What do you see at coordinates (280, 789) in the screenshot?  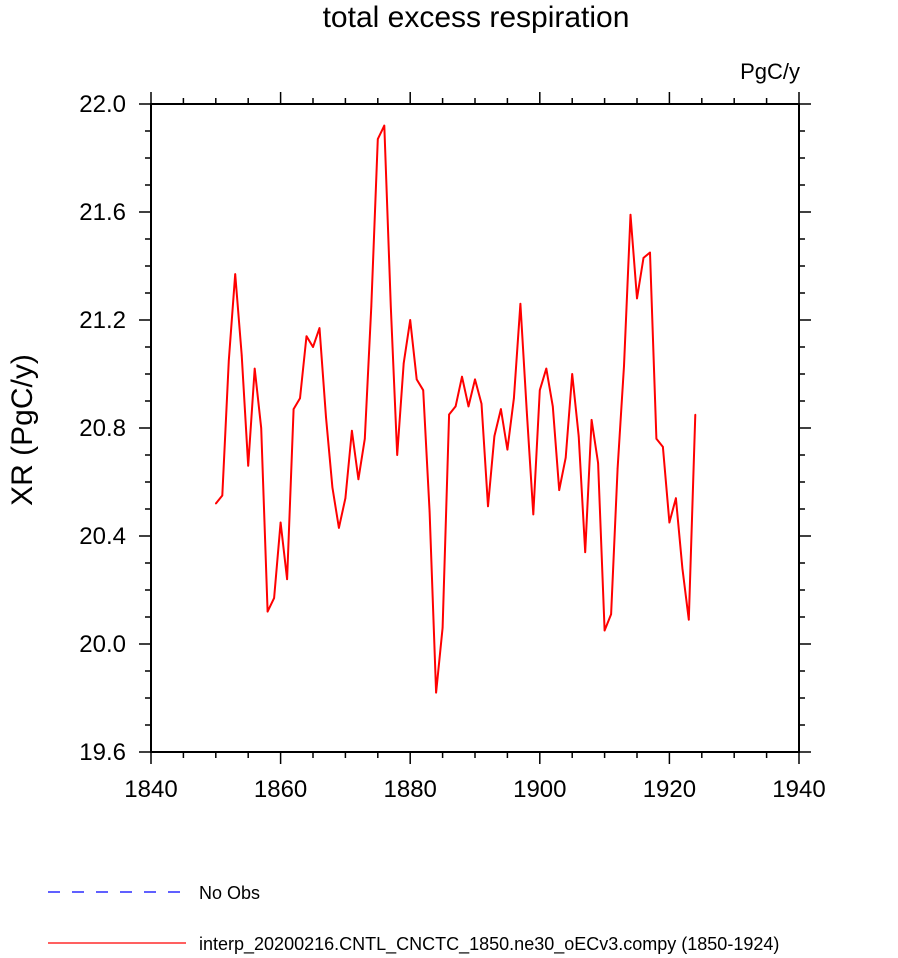 I see `x-tick-label: 1860` at bounding box center [280, 789].